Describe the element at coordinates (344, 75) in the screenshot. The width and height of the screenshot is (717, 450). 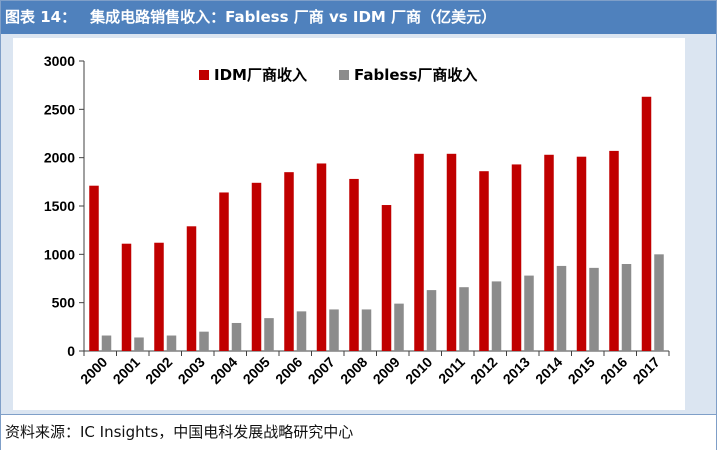
I see `legend-swatch-fabless` at that location.